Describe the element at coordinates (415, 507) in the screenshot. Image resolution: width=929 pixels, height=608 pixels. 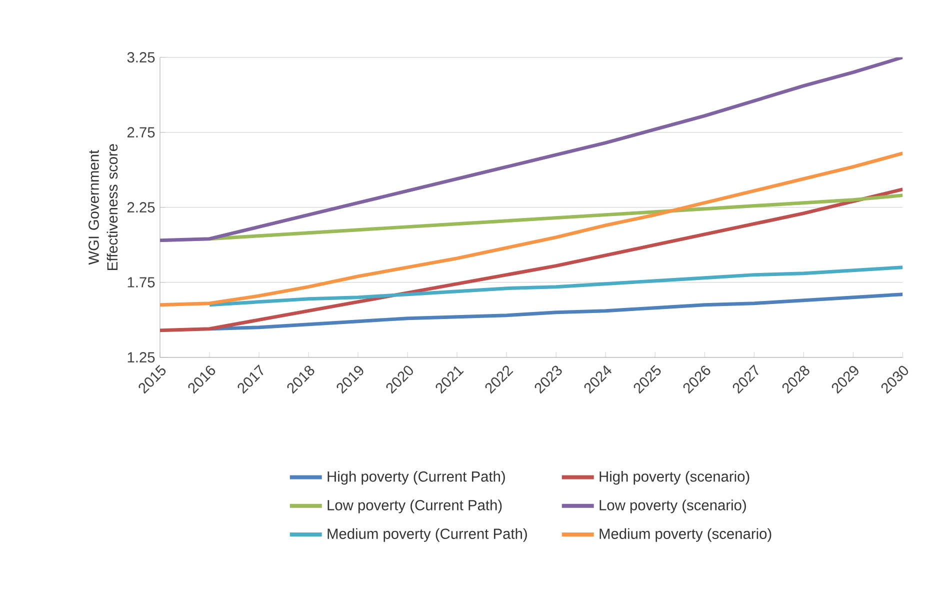
I see `legend-label: Low poverty (Current Path)` at that location.